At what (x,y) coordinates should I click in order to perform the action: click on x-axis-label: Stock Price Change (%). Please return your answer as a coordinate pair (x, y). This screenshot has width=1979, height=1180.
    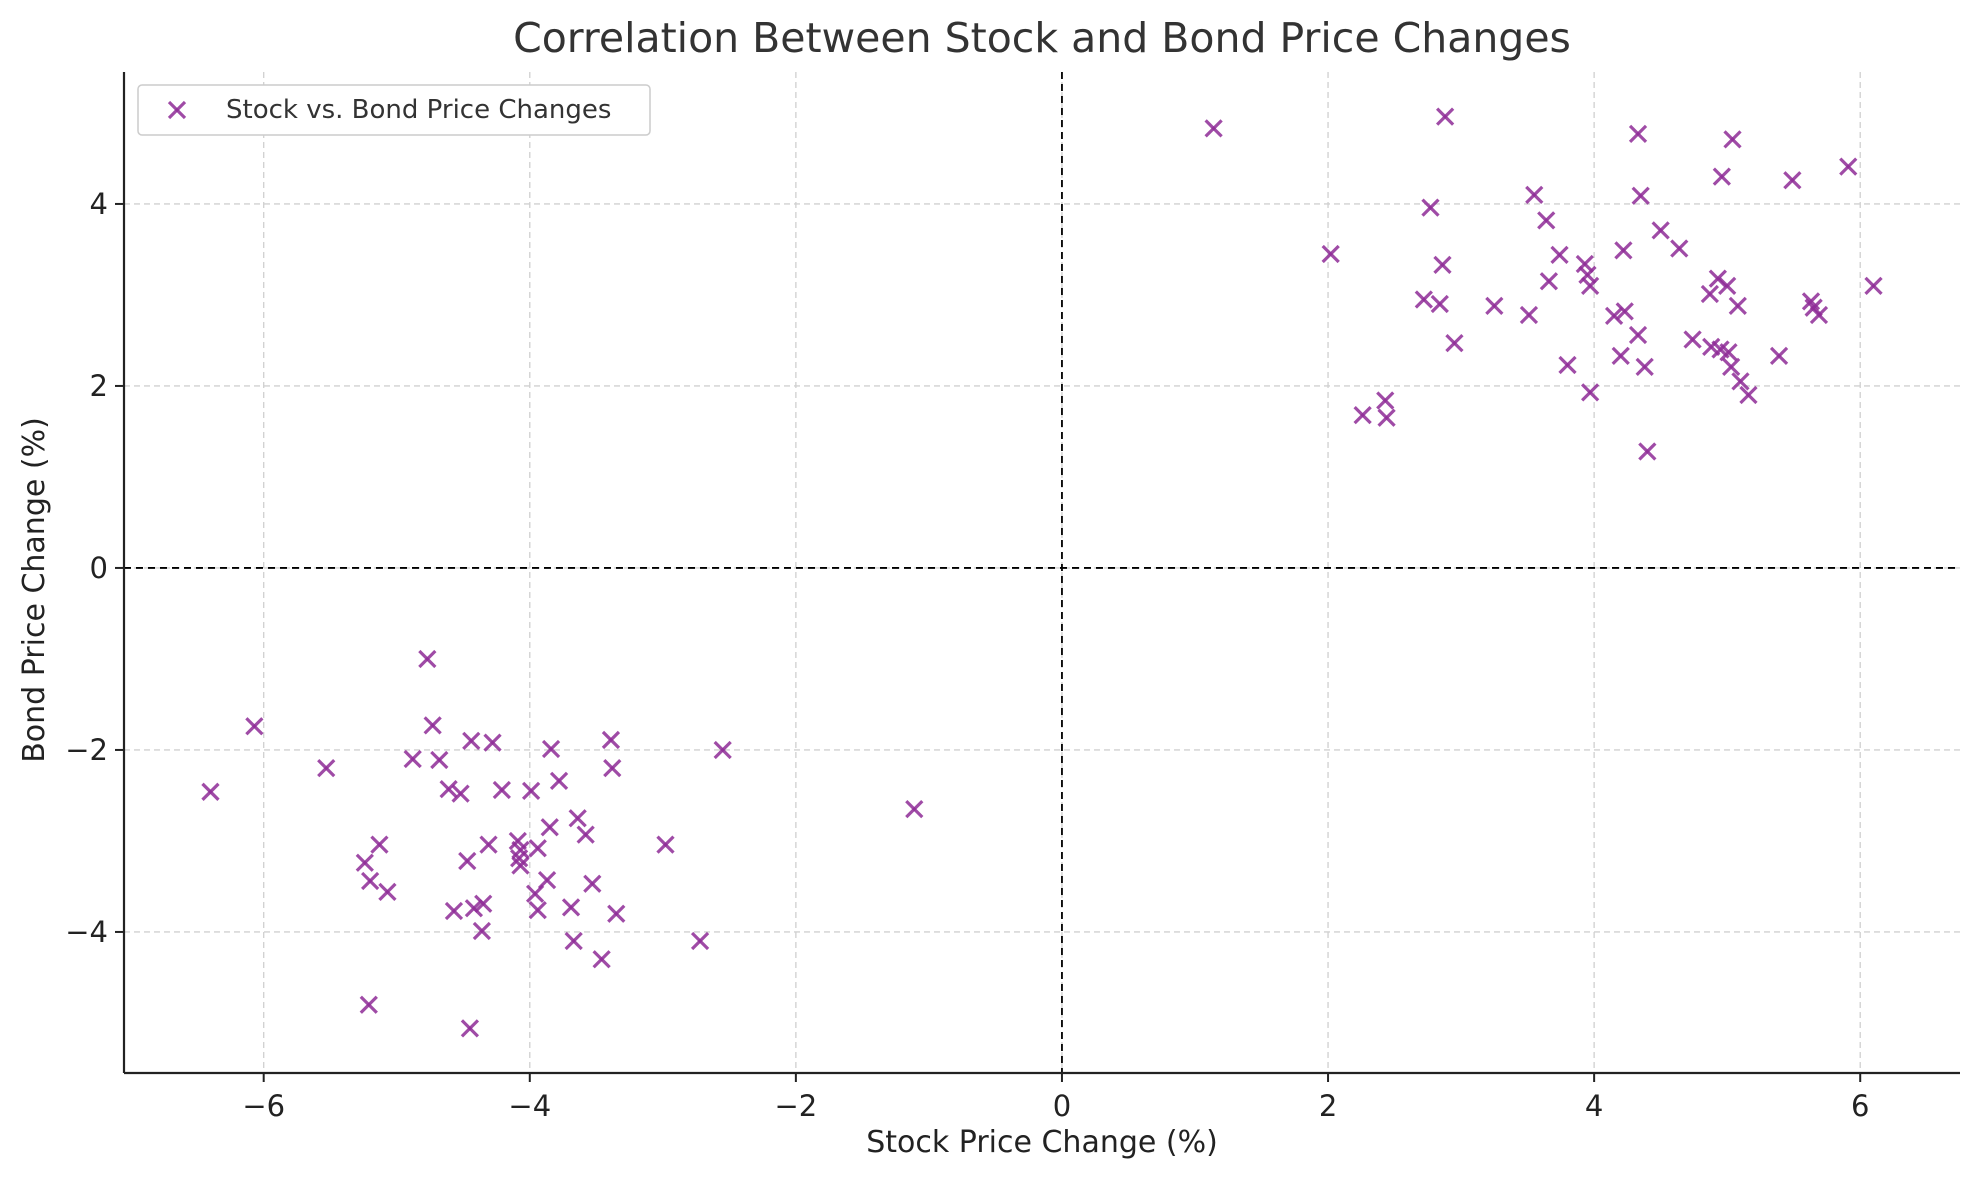
    Looking at the image, I should click on (1042, 1142).